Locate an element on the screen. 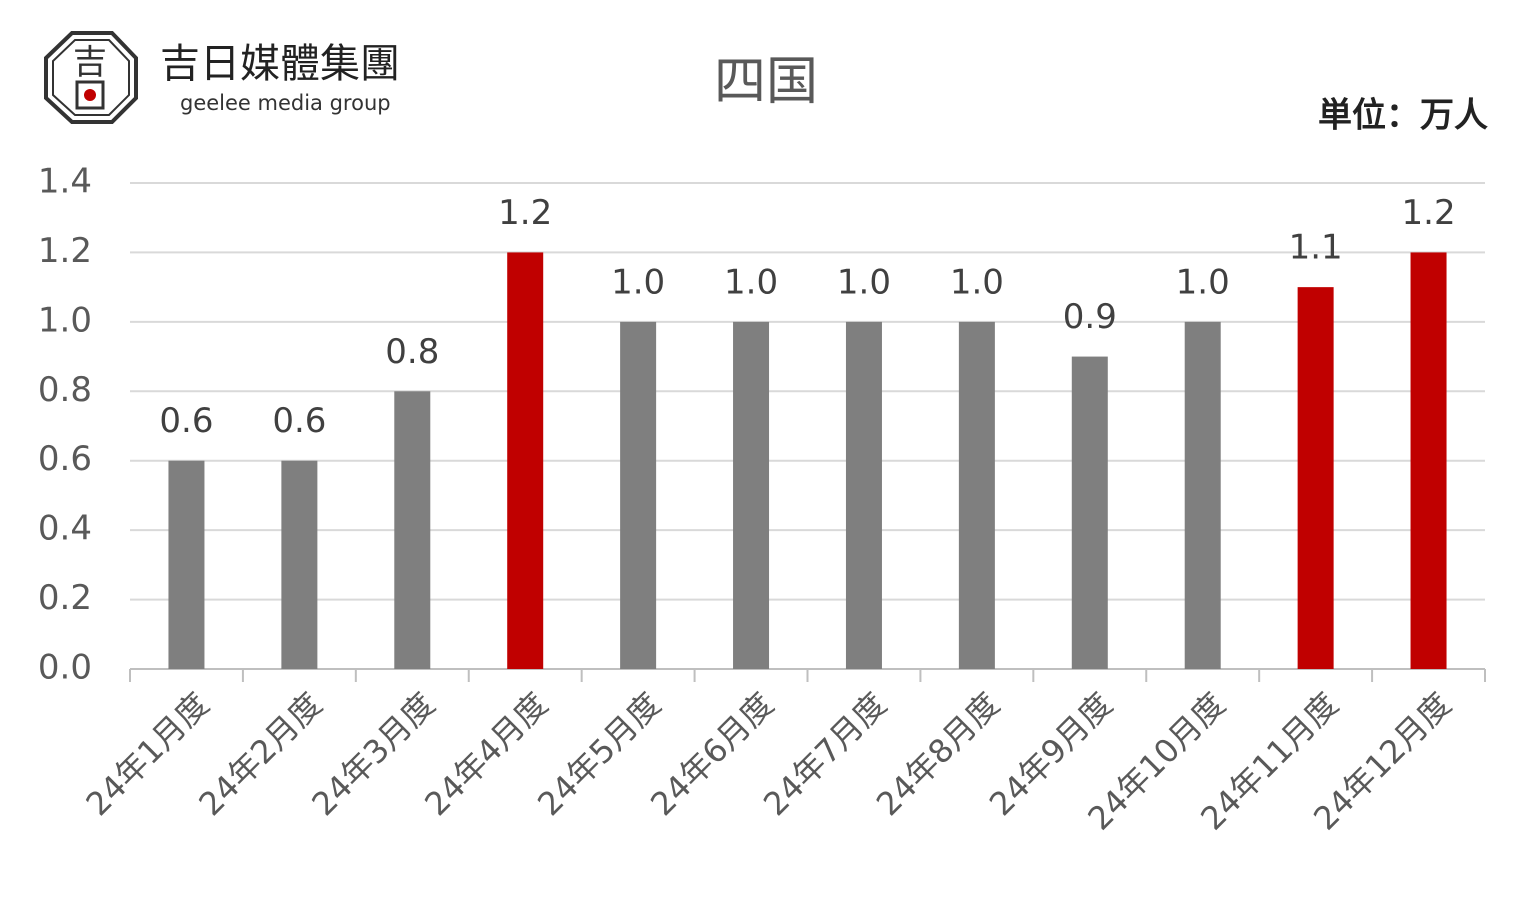  y-tick-label: 0.2 is located at coordinates (65, 598).